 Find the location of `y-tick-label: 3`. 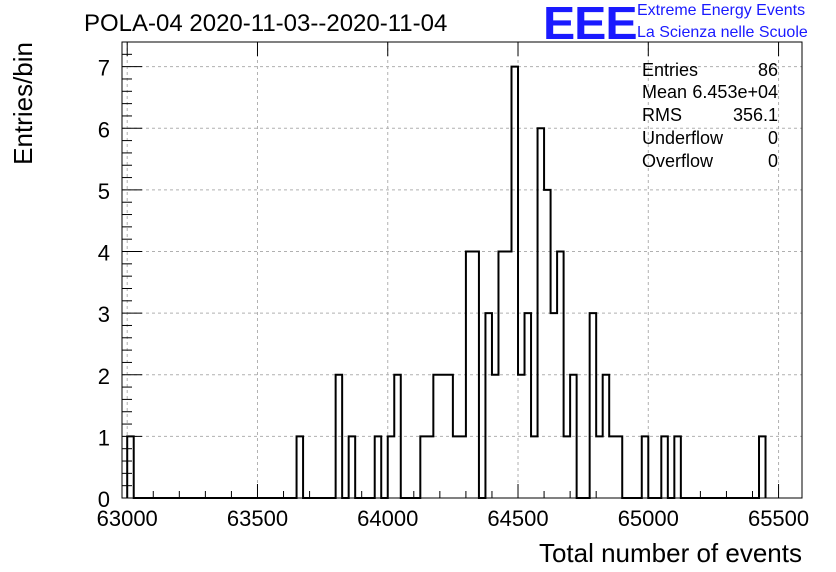

y-tick-label: 3 is located at coordinates (104, 314).